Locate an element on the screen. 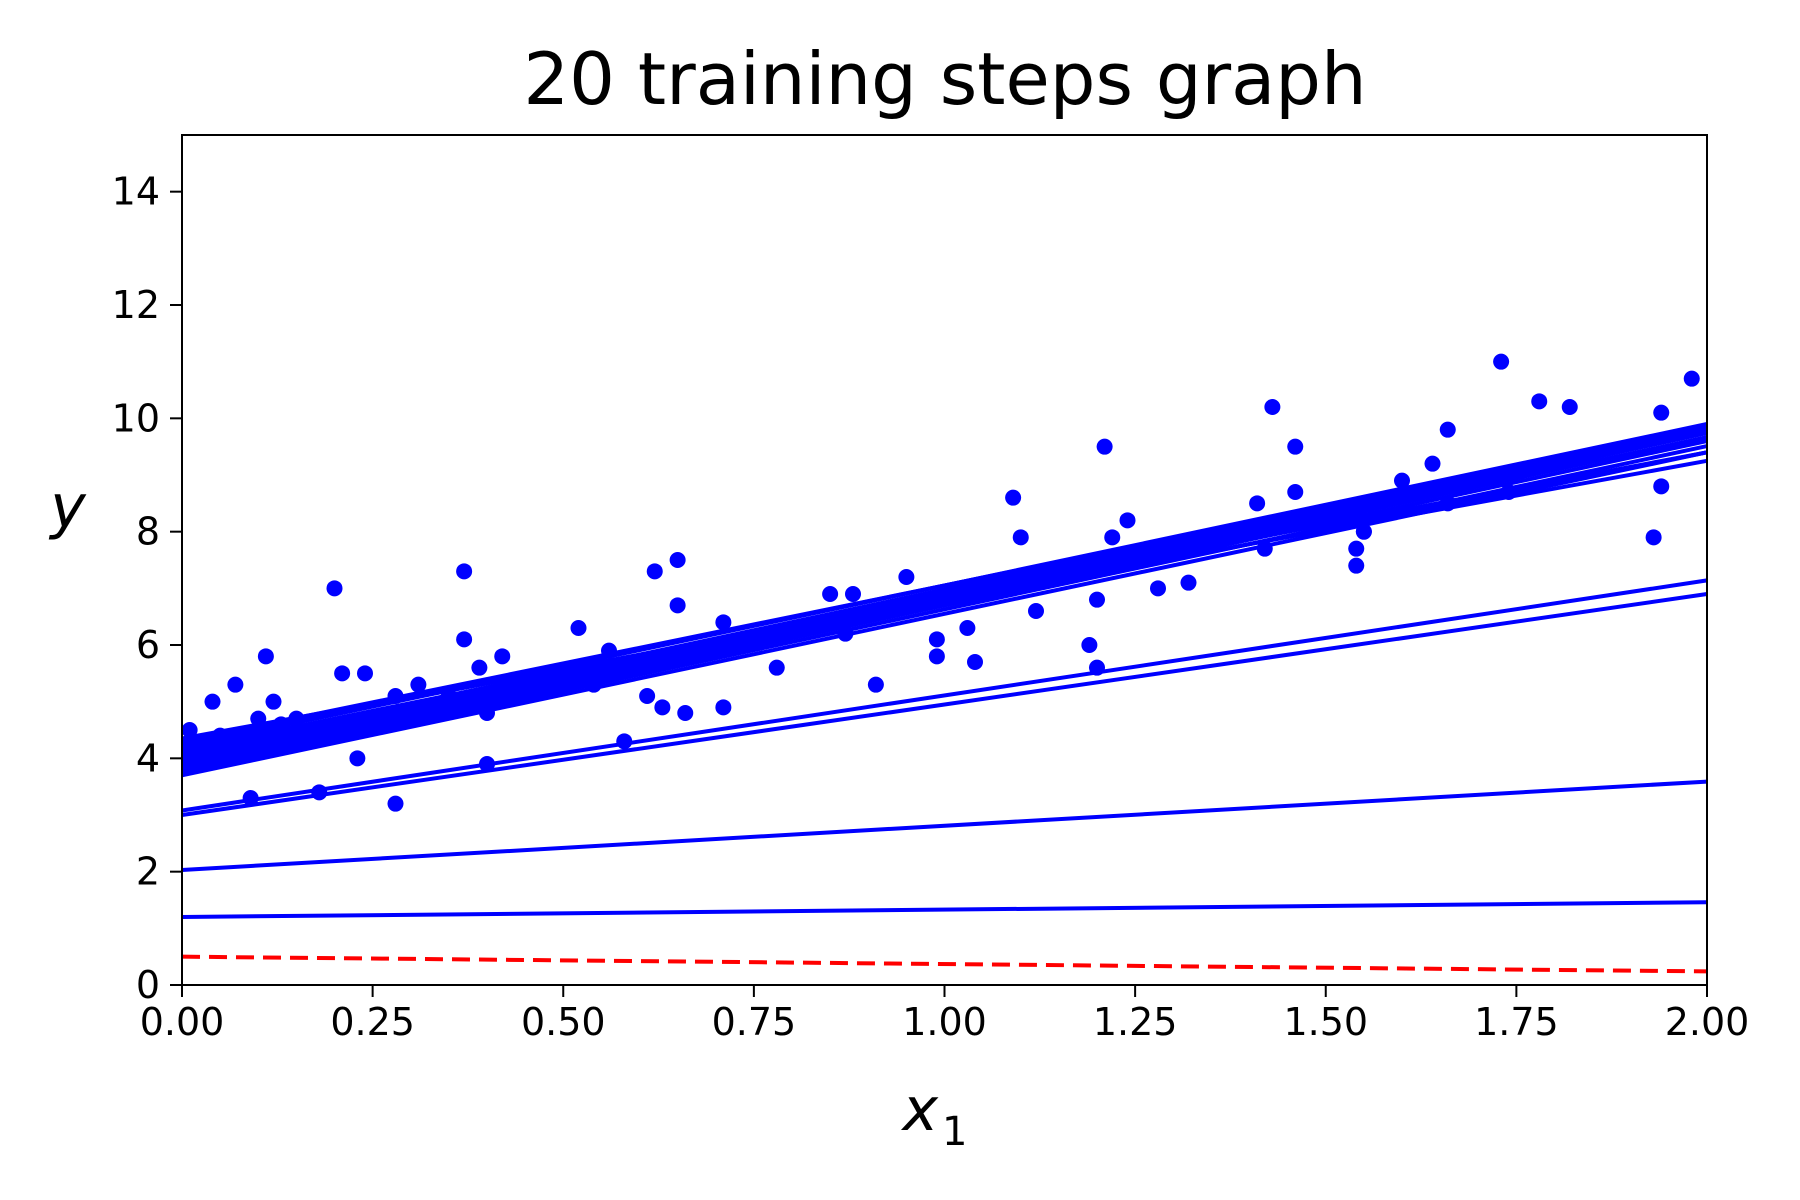 This screenshot has width=1800, height=1200. x-tick-label: 0.25 is located at coordinates (372, 1022).